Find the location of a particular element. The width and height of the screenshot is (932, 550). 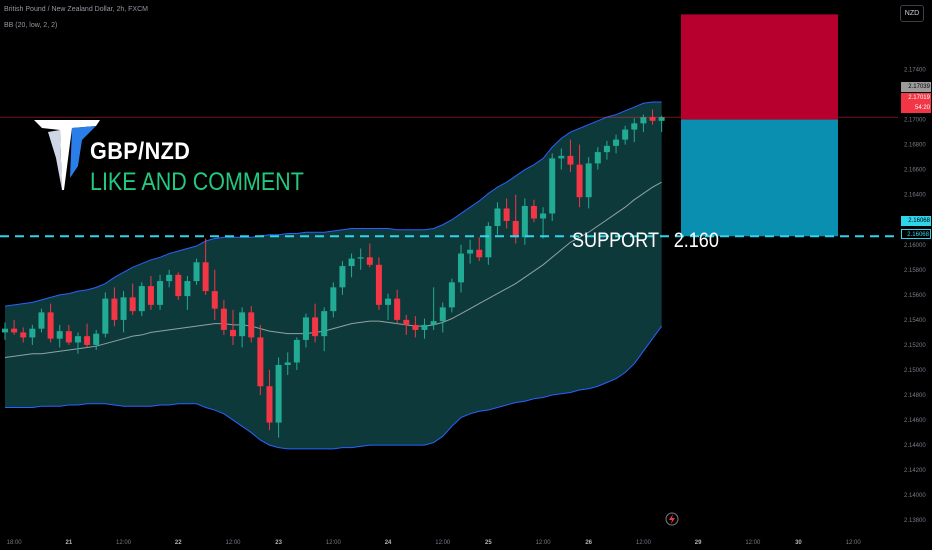

price-axis-tick-label: 2.14200 is located at coordinates (915, 471).